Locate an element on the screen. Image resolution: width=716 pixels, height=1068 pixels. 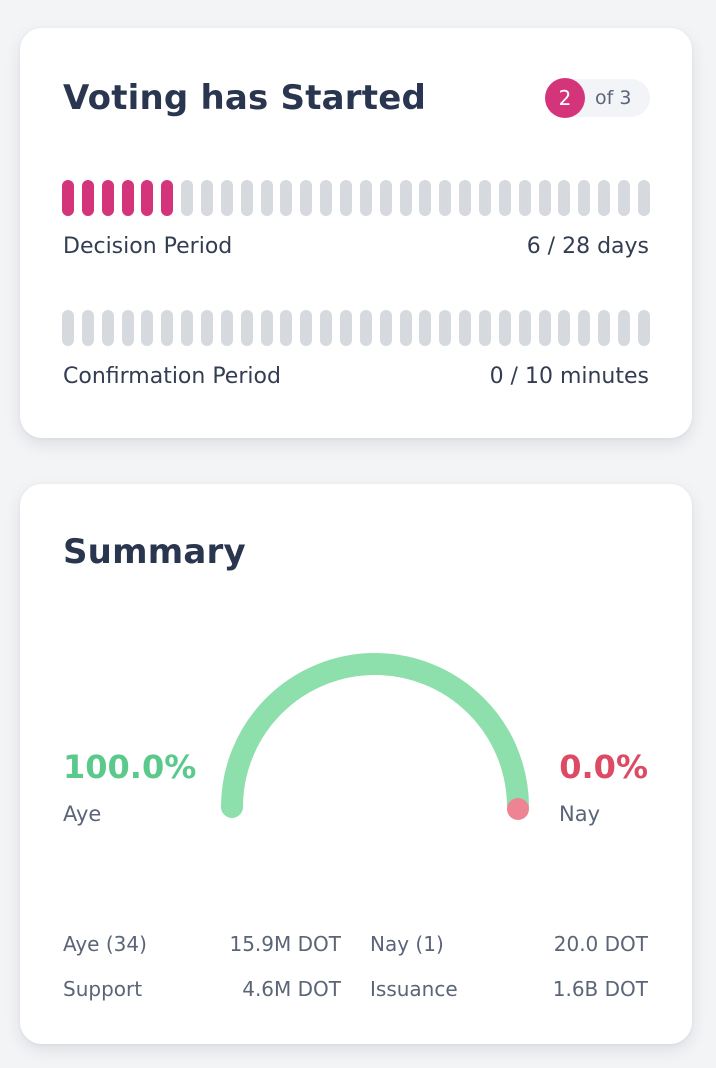
aye-arc is located at coordinates (375, 735).